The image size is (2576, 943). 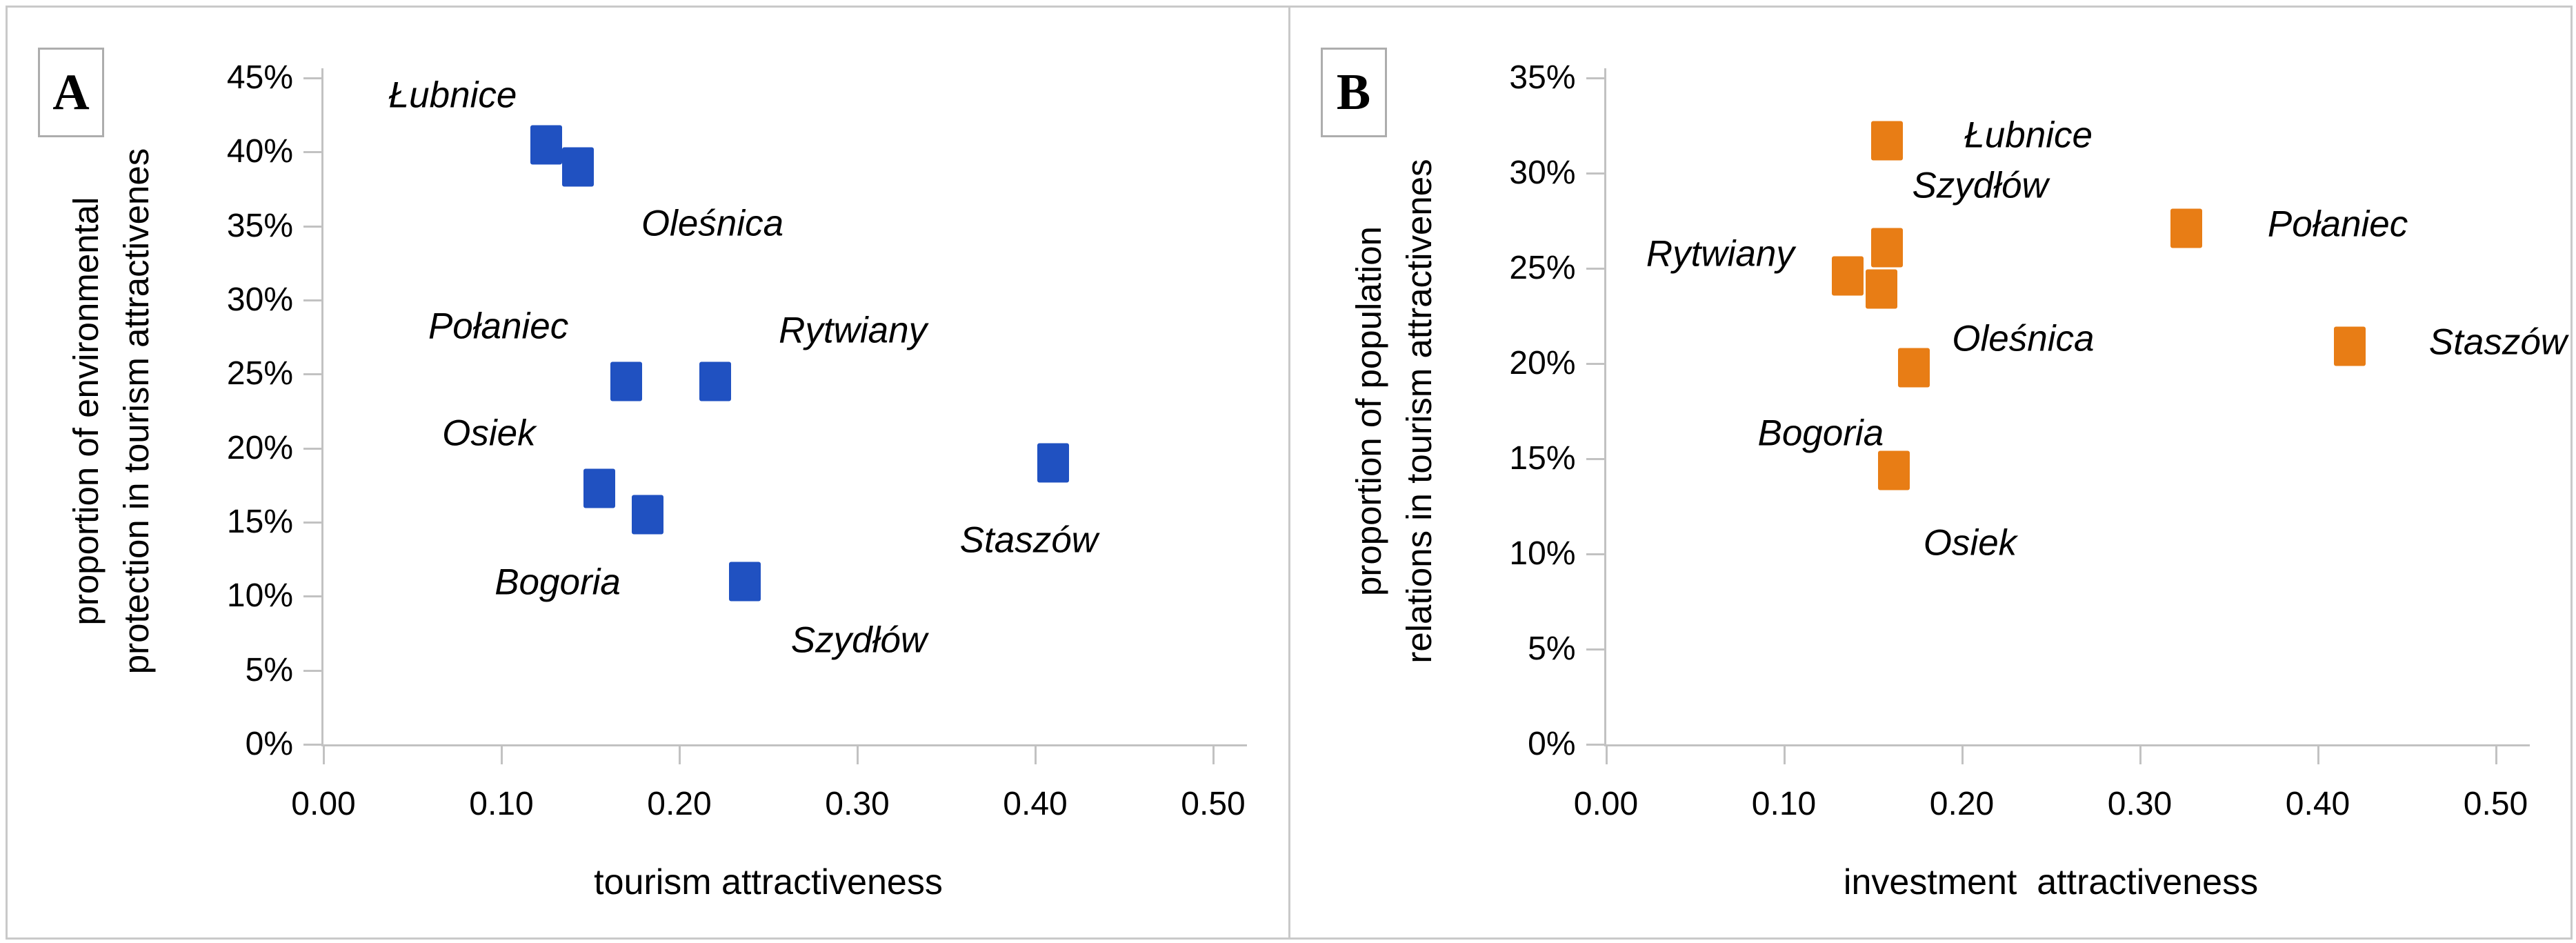 I want to click on panel-a-label: A, so click(x=71, y=92).